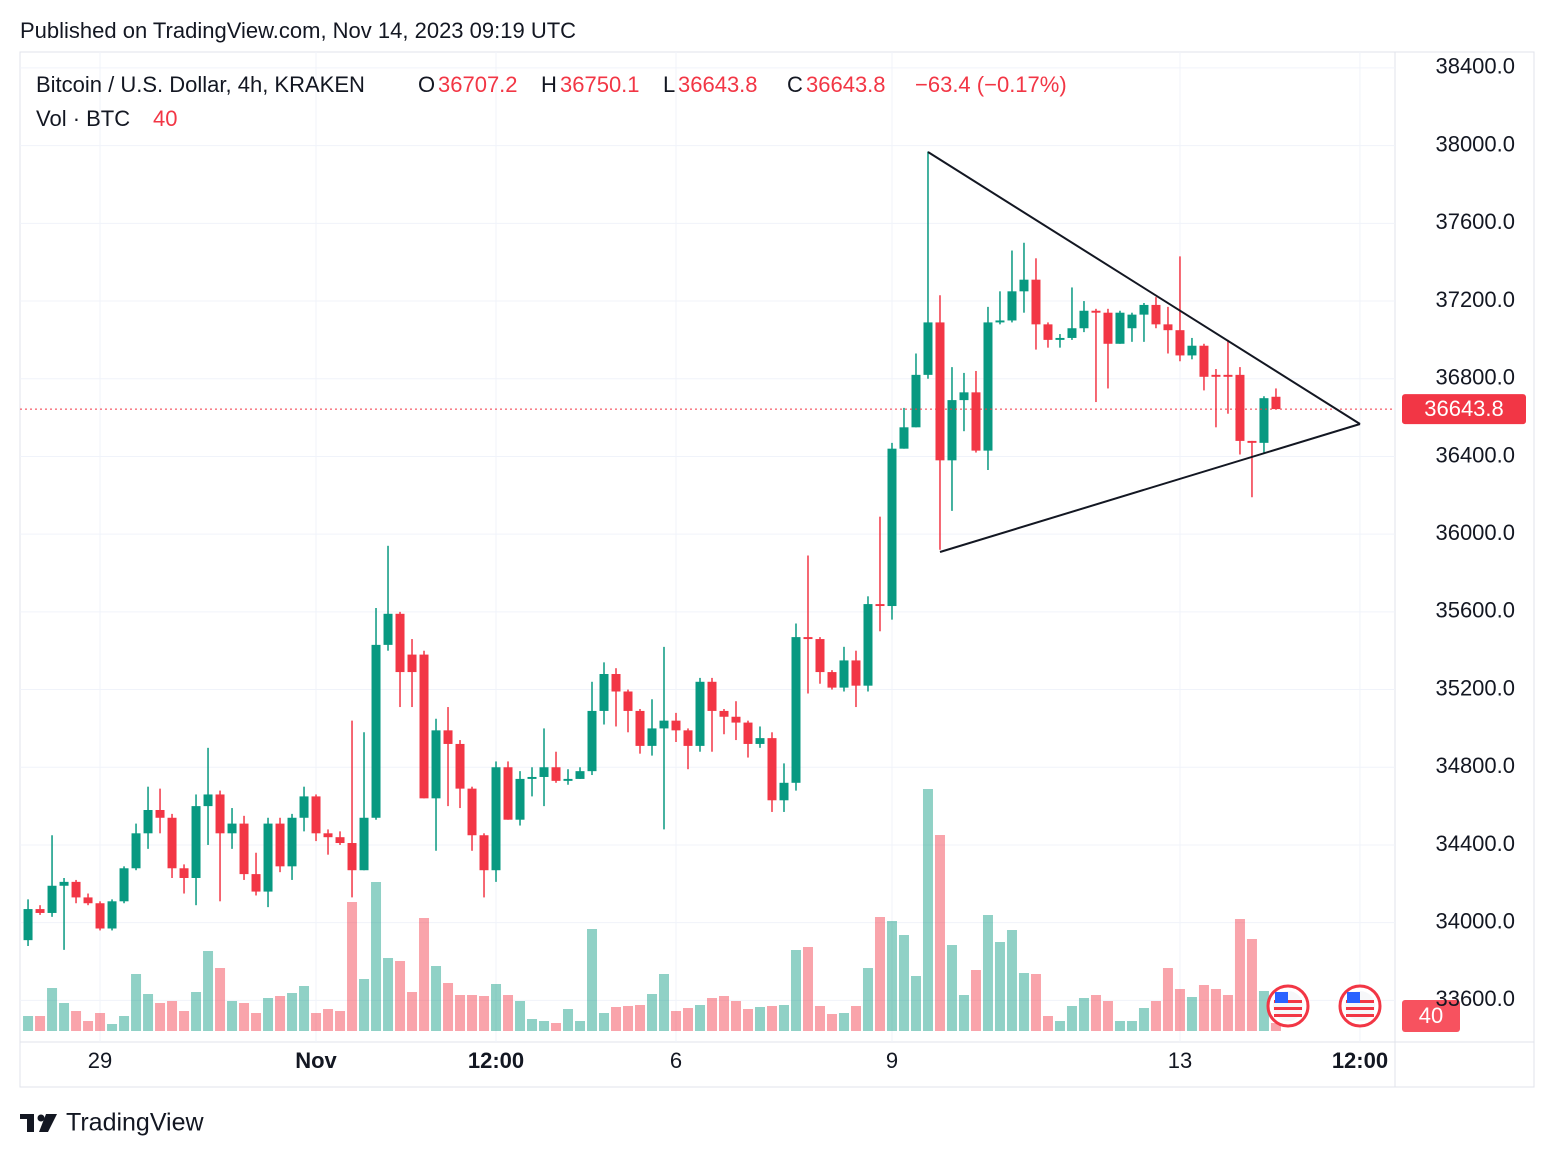 Image resolution: width=1554 pixels, height=1158 pixels. What do you see at coordinates (38, 1123) in the screenshot?
I see `brand-logo` at bounding box center [38, 1123].